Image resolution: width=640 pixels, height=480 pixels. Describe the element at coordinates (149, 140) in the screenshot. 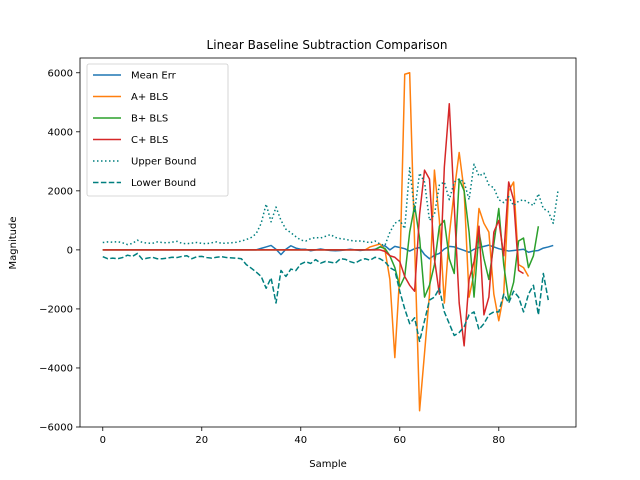

I see `legend-label: C+ BLS` at that location.